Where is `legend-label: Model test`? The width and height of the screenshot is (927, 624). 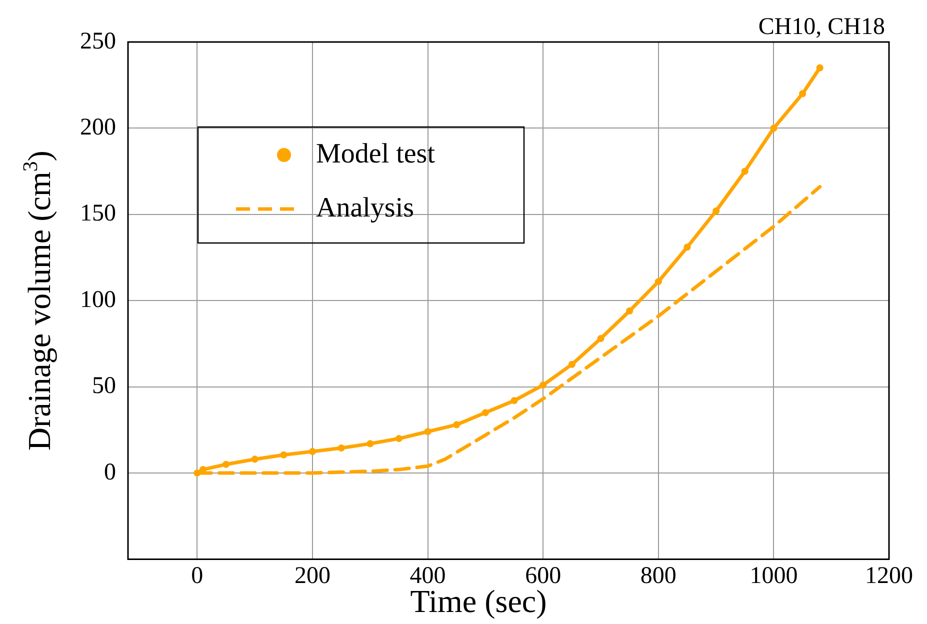 legend-label: Model test is located at coordinates (376, 154).